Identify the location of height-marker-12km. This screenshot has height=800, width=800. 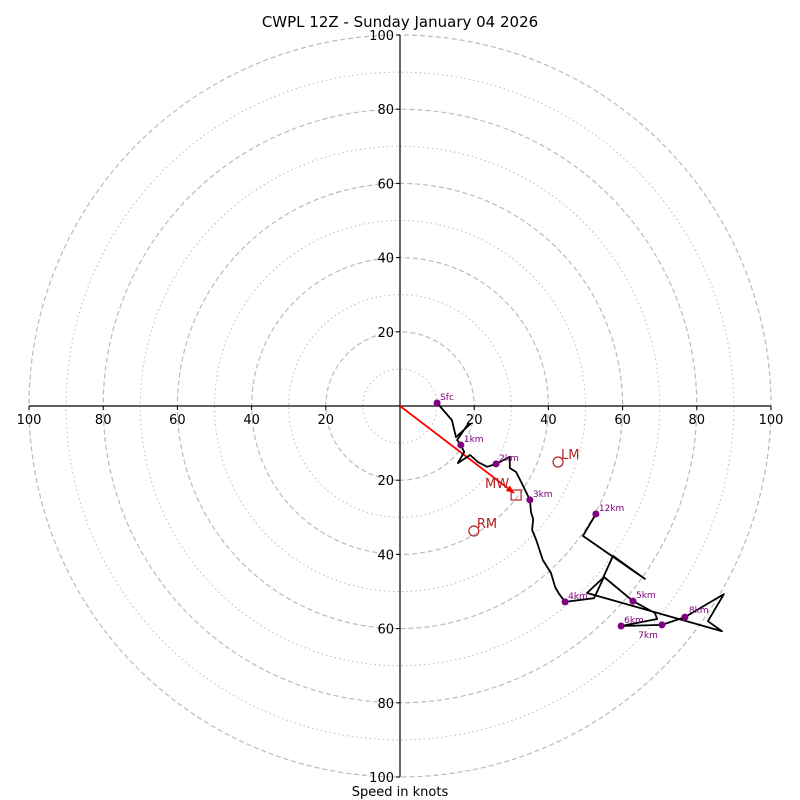
(596, 514).